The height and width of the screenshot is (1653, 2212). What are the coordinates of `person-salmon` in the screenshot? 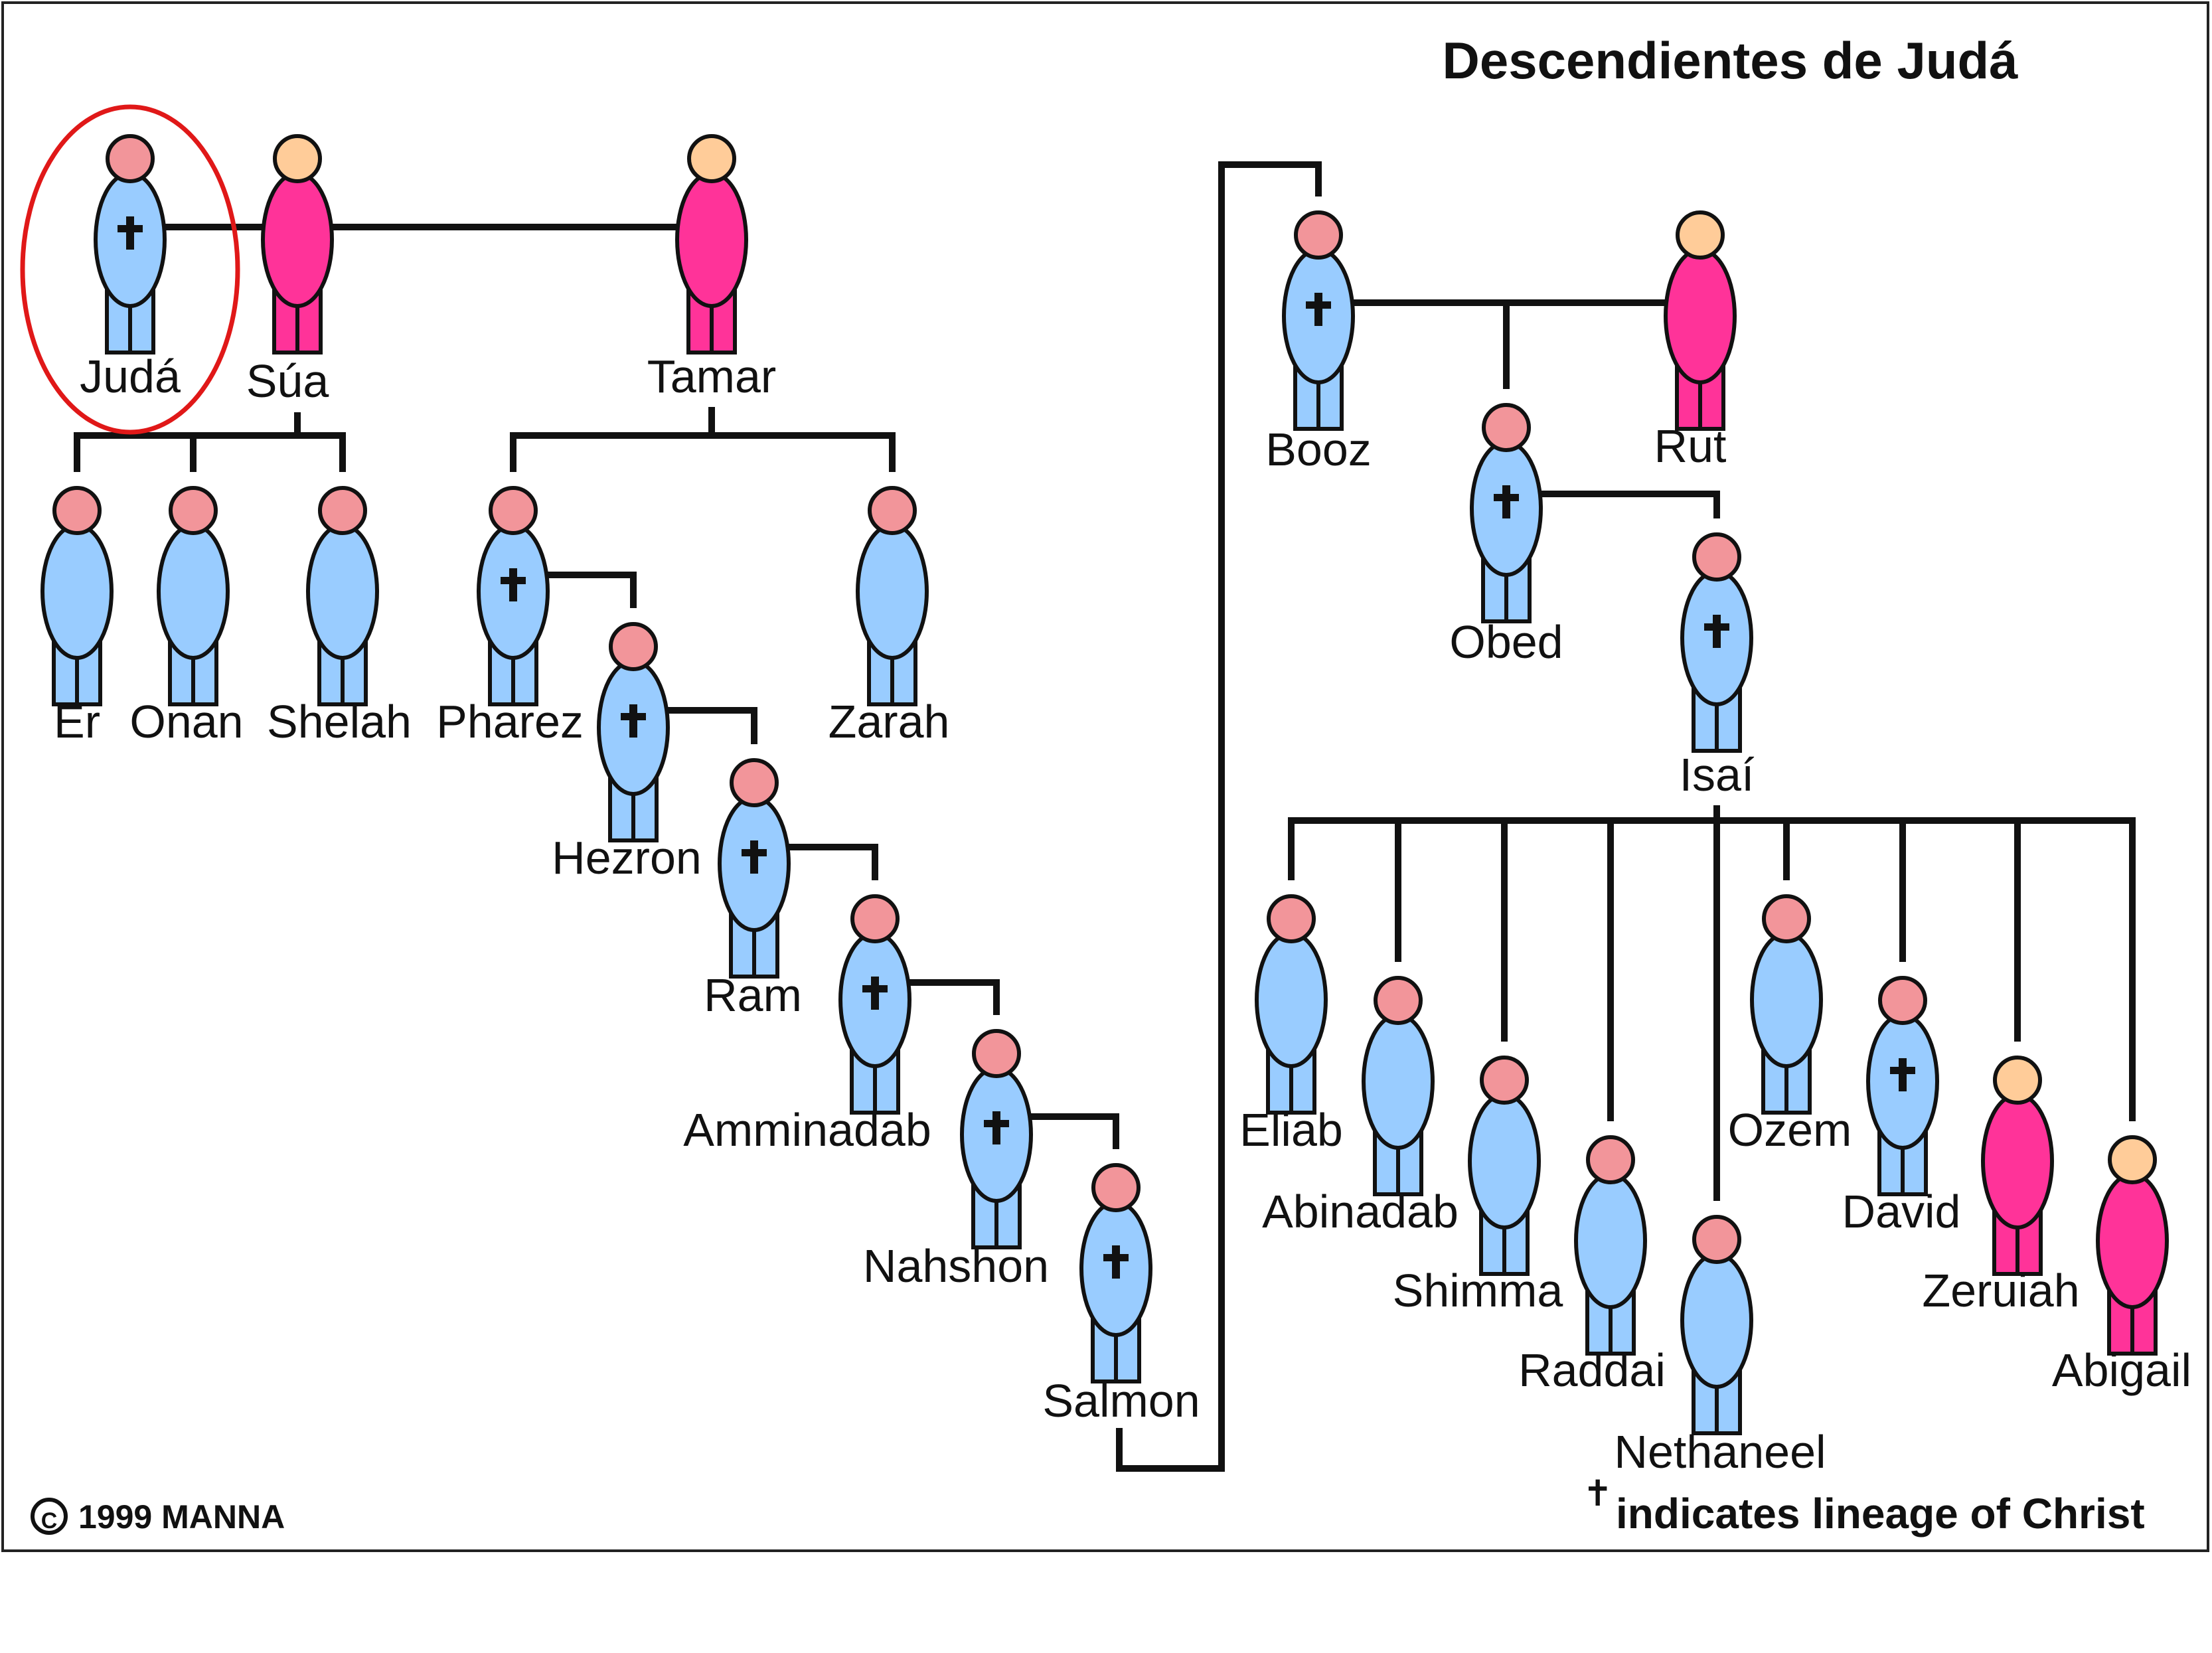 It's located at (1115, 1273).